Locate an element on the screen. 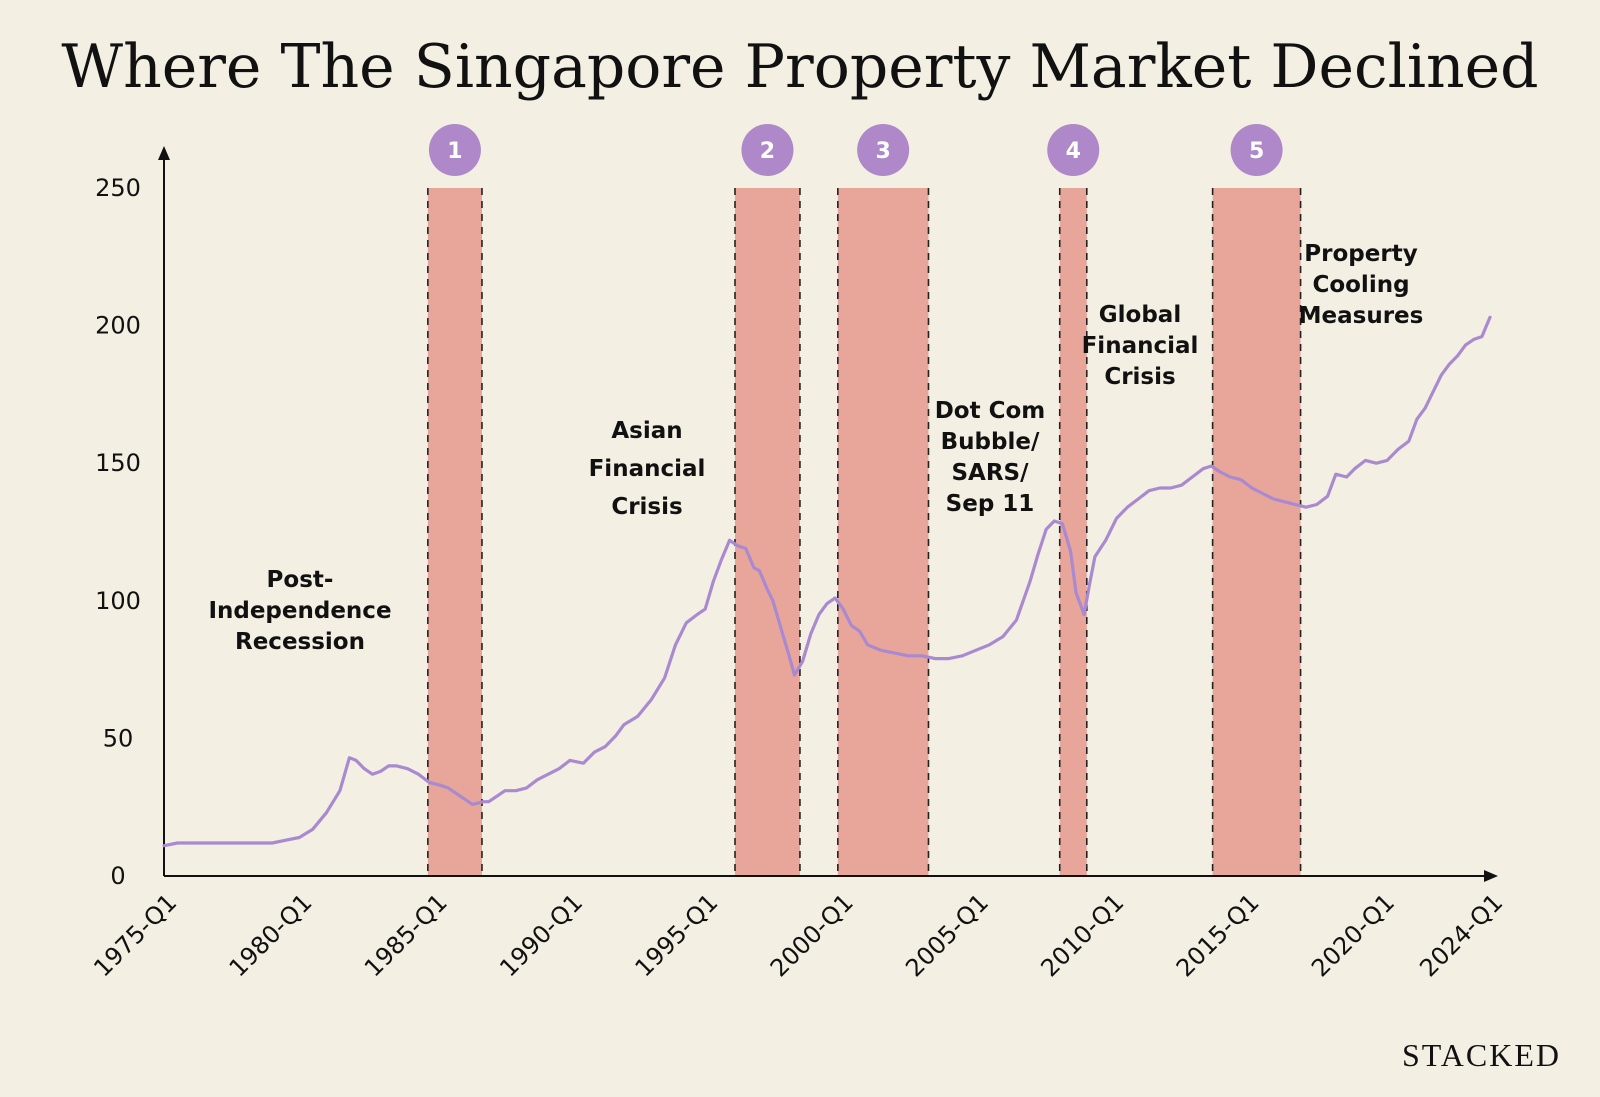 The image size is (1600, 1097). x-tick-label-2010-Q1: 2010-Q1 is located at coordinates (1082, 935).